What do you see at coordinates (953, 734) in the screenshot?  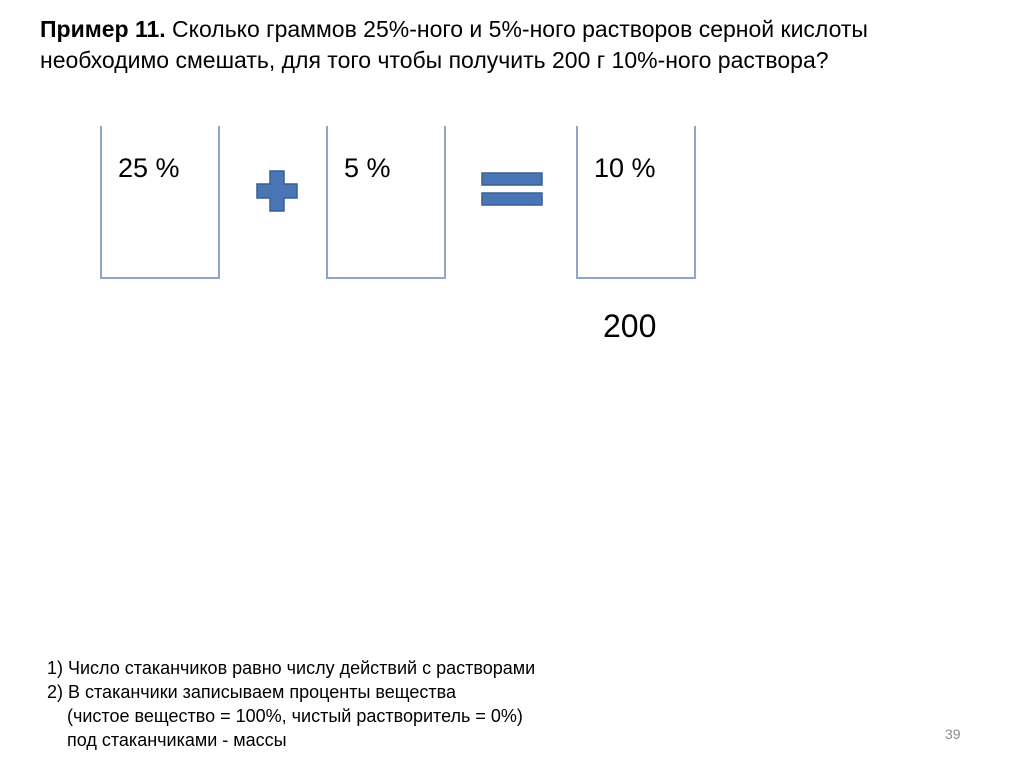 I see `page-number: 39` at bounding box center [953, 734].